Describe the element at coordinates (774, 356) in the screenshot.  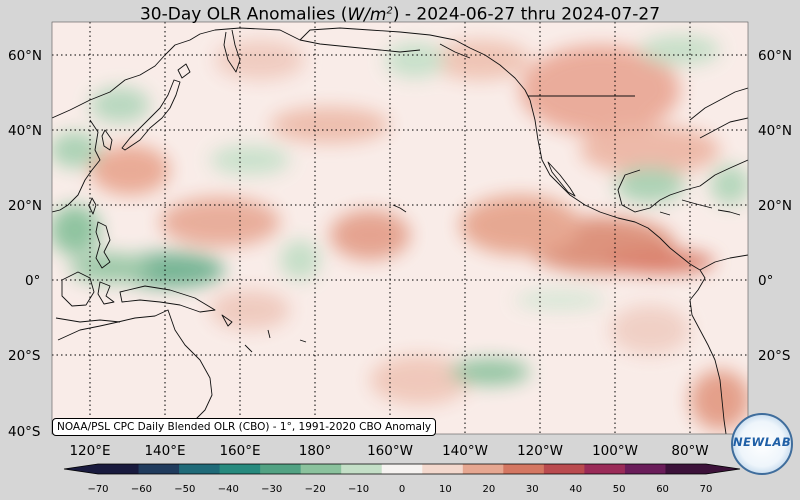
I see `lat-label-right: 20°S` at that location.